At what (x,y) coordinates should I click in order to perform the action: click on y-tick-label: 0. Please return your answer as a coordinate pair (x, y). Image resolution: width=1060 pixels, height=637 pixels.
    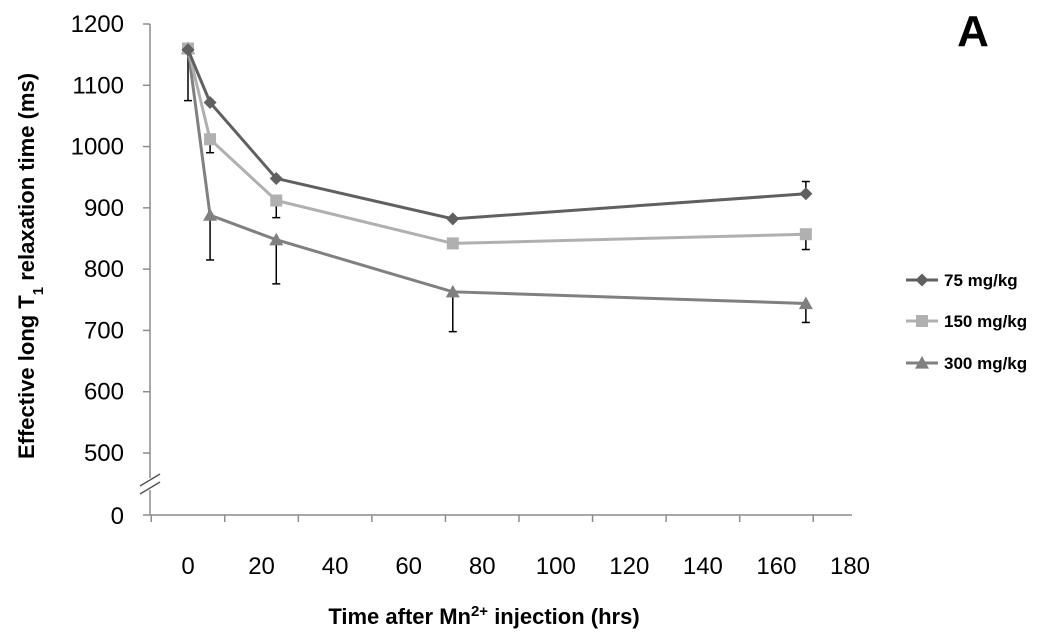
    Looking at the image, I should click on (117, 516).